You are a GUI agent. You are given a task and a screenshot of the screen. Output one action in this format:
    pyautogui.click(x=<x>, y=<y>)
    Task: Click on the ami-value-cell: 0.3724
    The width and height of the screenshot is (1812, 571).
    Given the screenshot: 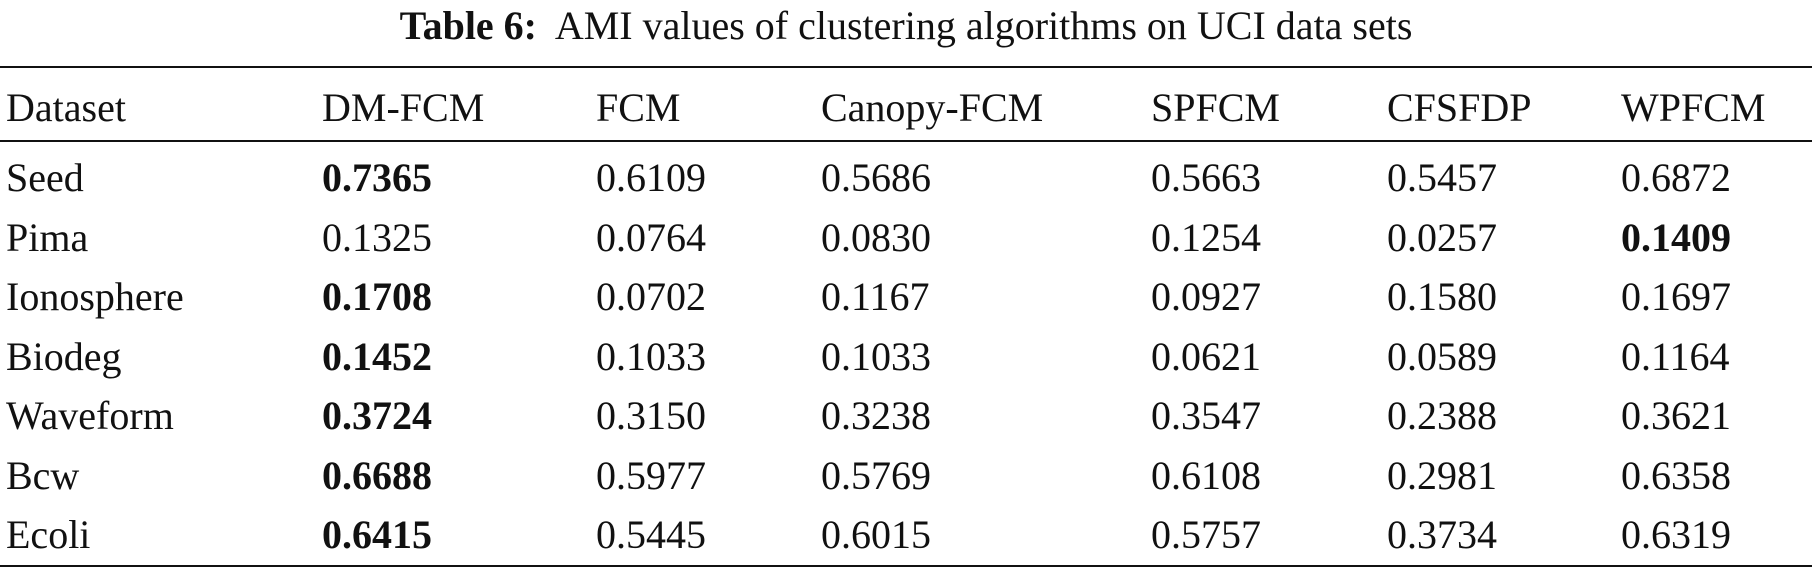 What is the action you would take?
    pyautogui.click(x=377, y=416)
    